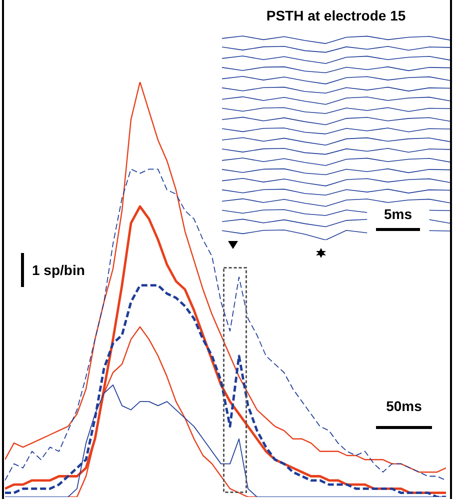  What do you see at coordinates (336, 16) in the screenshot?
I see `chart-title: PSTH at electrode 15` at bounding box center [336, 16].